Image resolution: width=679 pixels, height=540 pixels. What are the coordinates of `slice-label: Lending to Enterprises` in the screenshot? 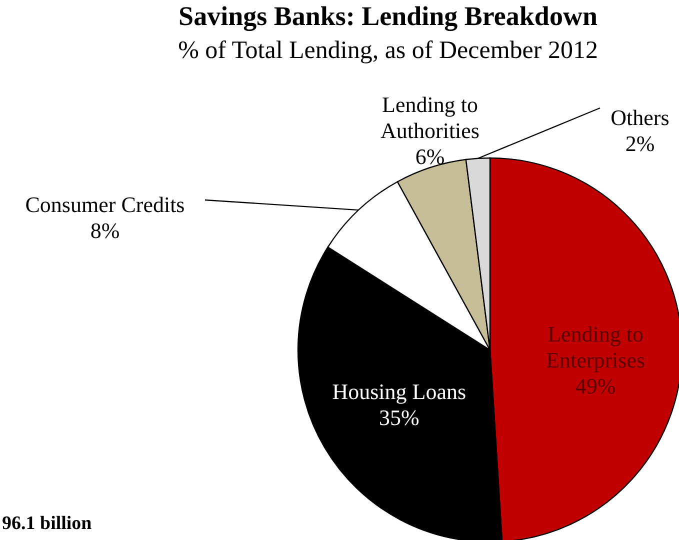 It's located at (596, 347).